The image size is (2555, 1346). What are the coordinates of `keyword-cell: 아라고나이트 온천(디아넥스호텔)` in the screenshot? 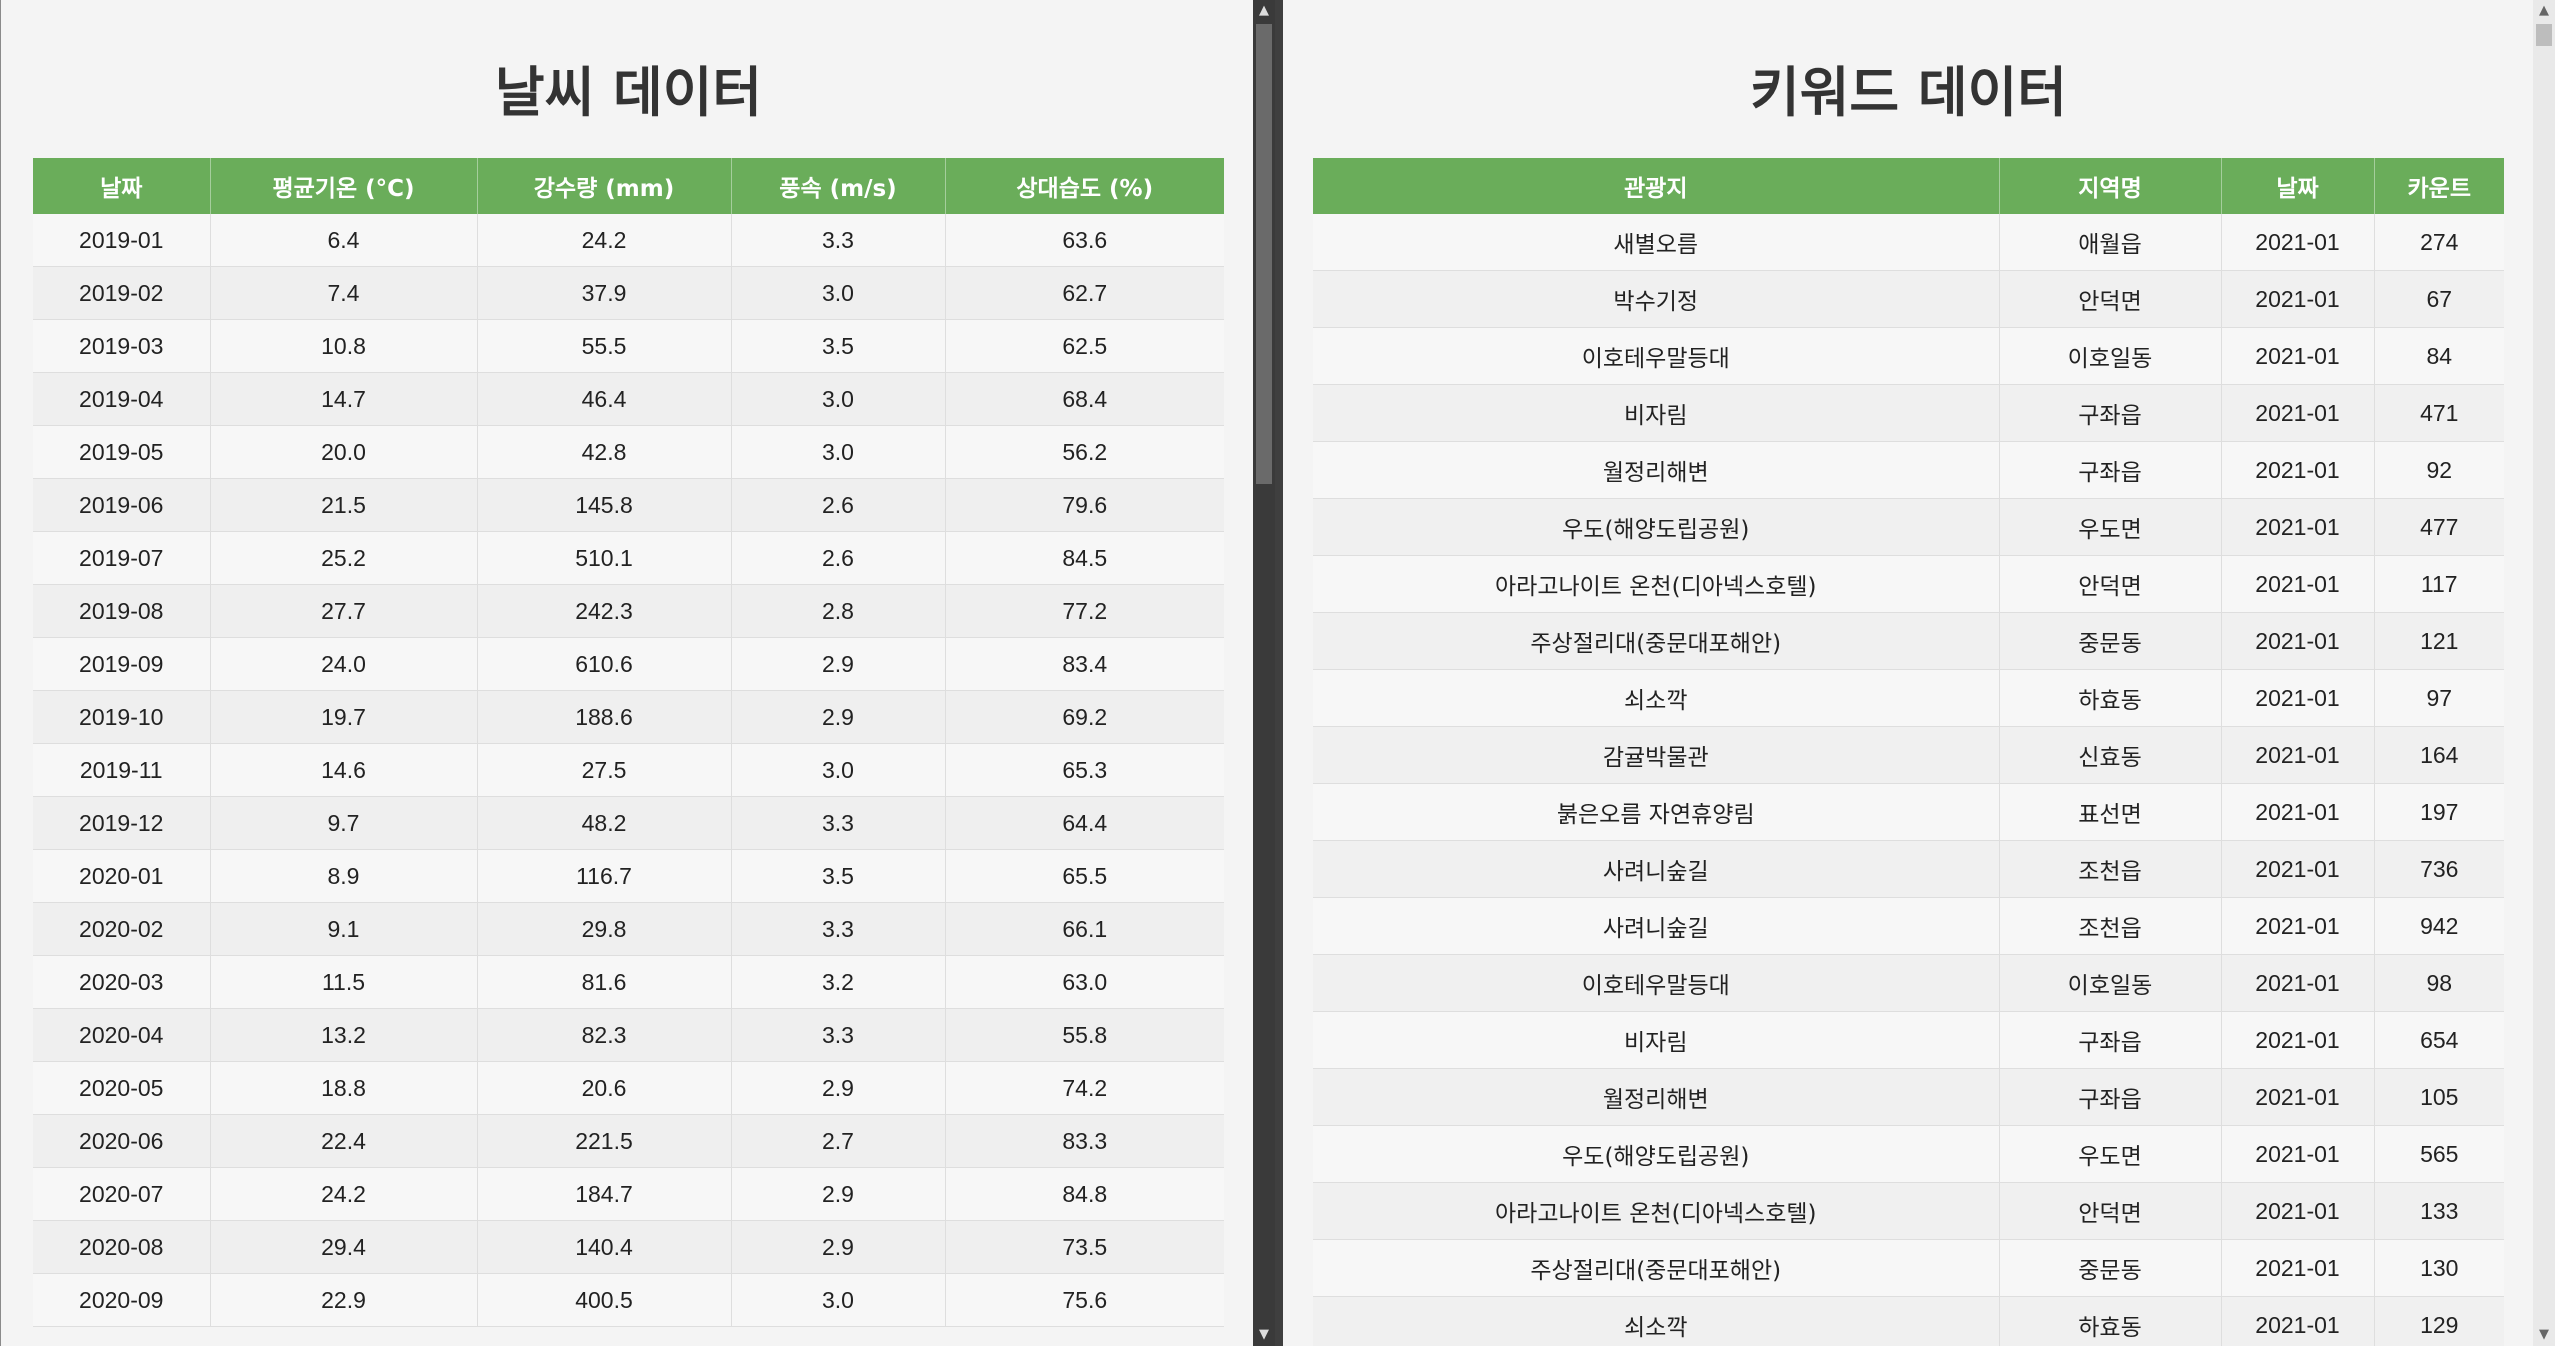 It's located at (1656, 1211).